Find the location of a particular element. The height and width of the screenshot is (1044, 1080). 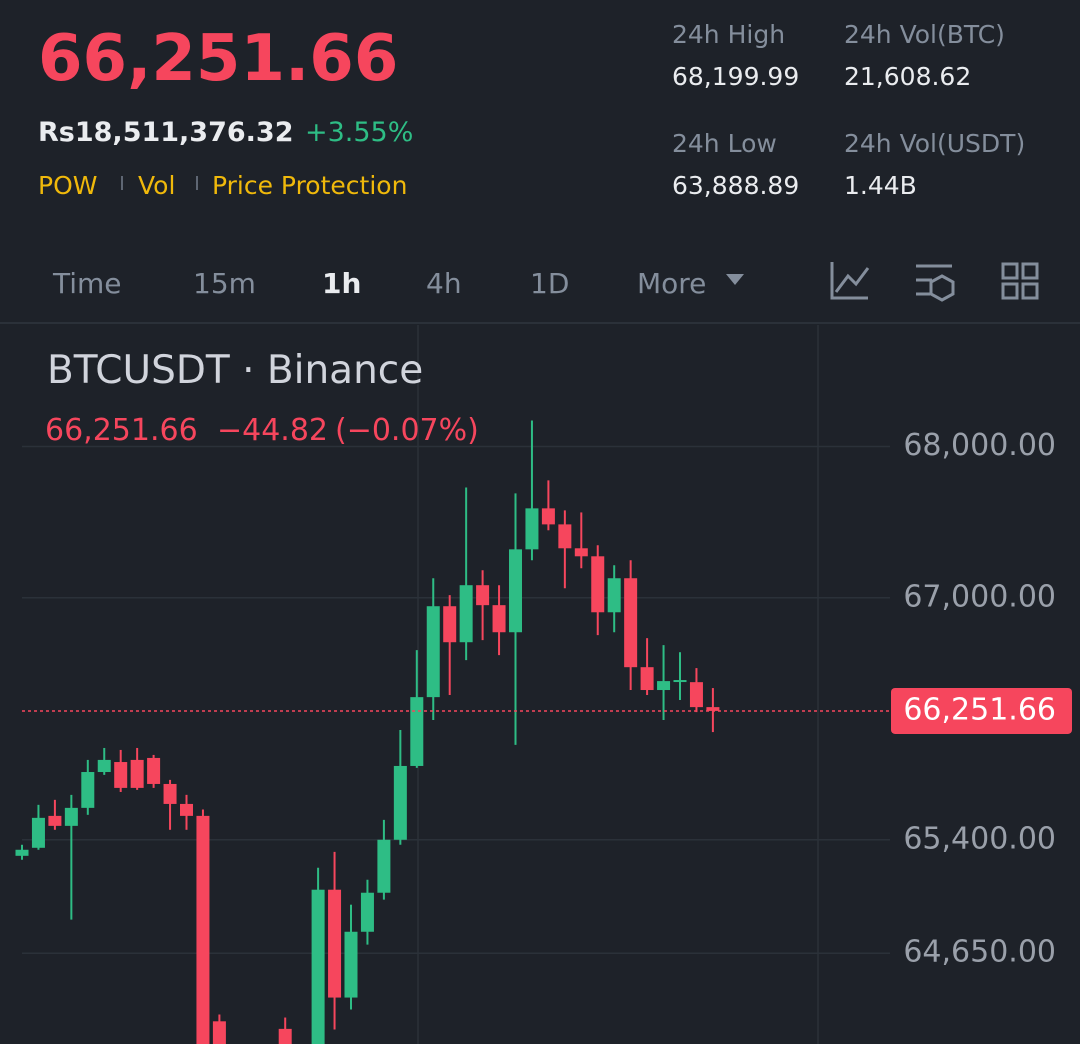

stat-label: 24h Vol(USDT) is located at coordinates (934, 143).